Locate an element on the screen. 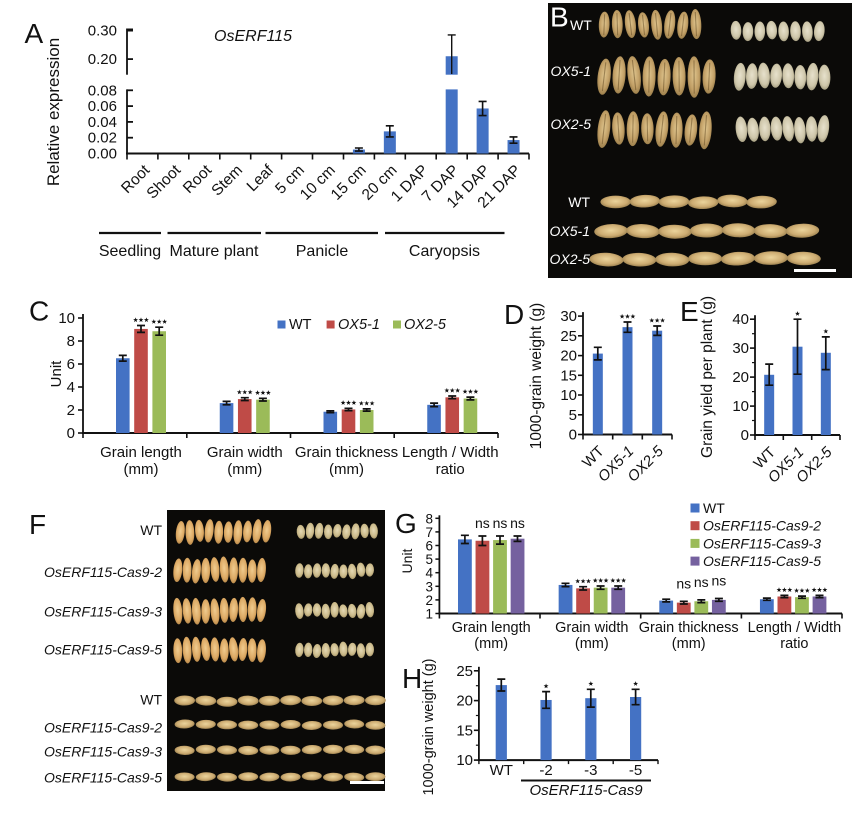  svg-text: F is located at coordinates (37, 524).